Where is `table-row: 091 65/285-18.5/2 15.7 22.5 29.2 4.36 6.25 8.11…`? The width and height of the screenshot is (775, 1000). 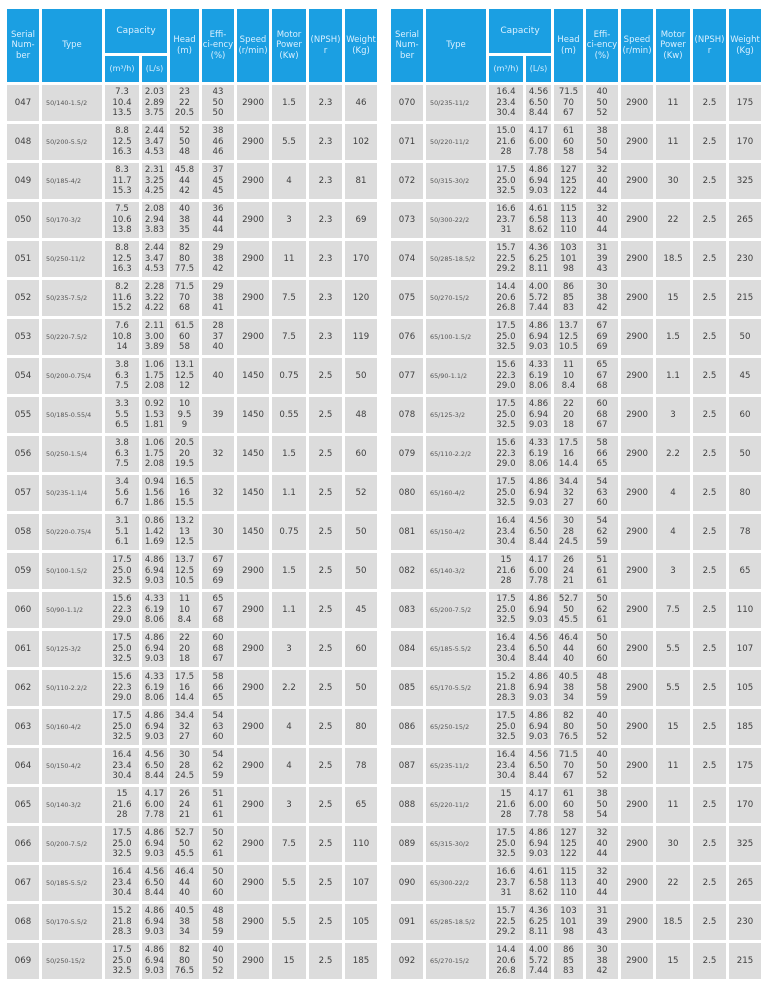 table-row: 091 65/285-18.5/2 15.7 22.5 29.2 4.36 6.25 8.11… is located at coordinates (576, 922).